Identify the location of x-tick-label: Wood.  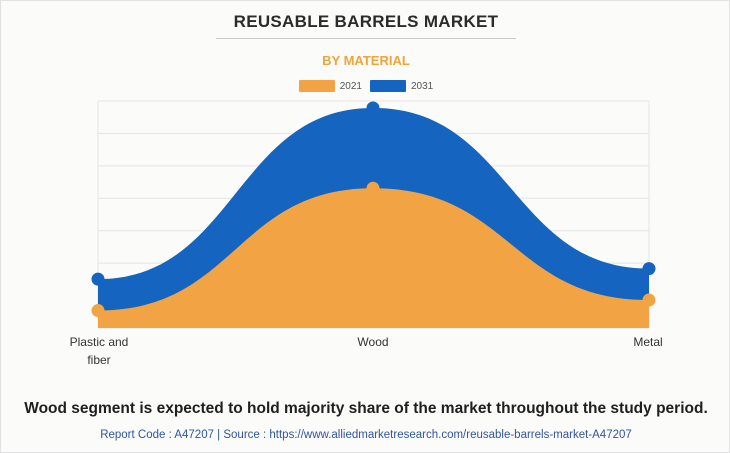
(372, 342).